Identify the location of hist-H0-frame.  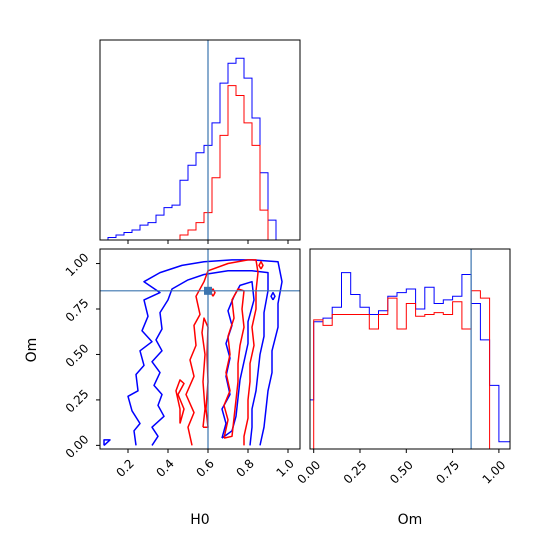
(200, 140).